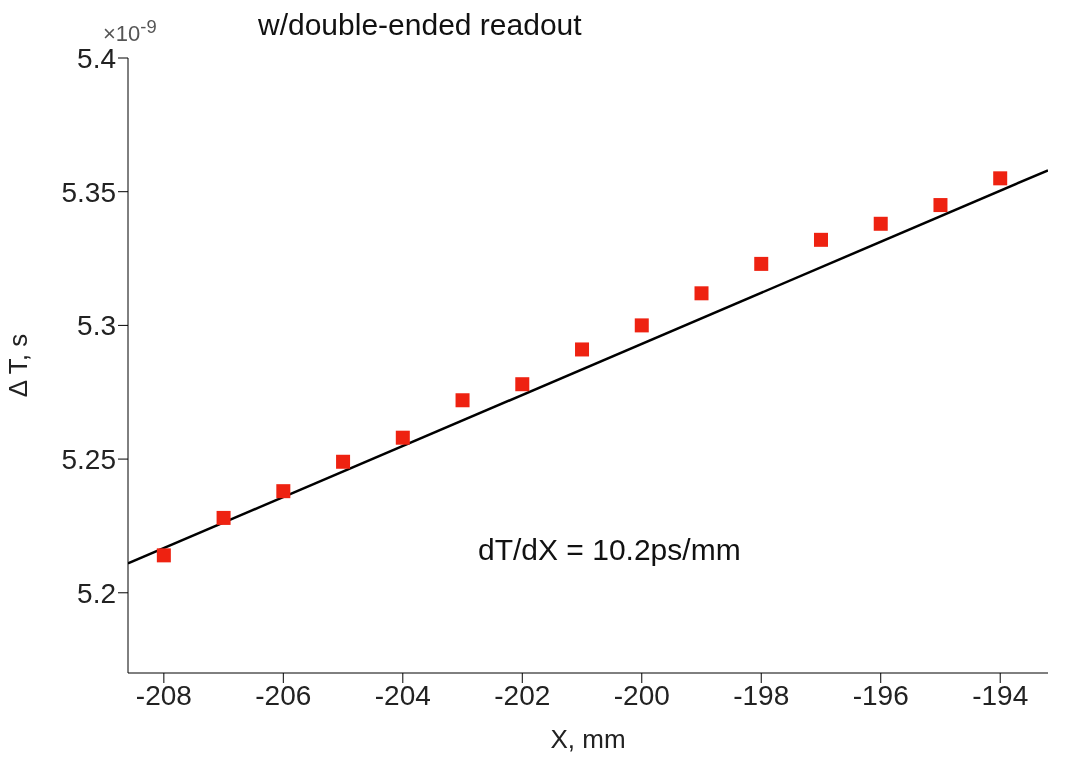 The image size is (1066, 766). Describe the element at coordinates (761, 695) in the screenshot. I see `x-tick-label: -198` at that location.